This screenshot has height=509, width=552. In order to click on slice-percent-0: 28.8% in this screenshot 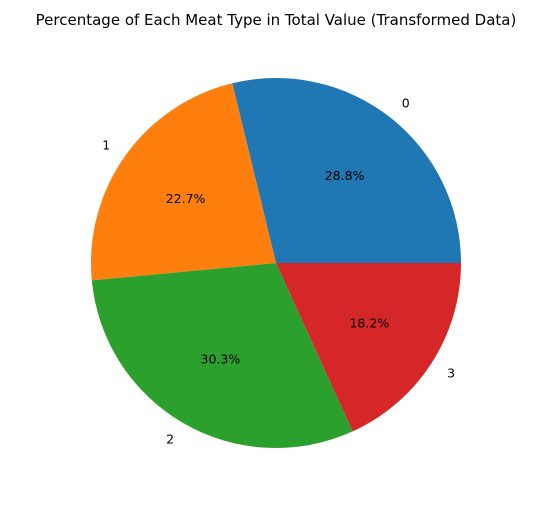, I will do `click(345, 175)`.